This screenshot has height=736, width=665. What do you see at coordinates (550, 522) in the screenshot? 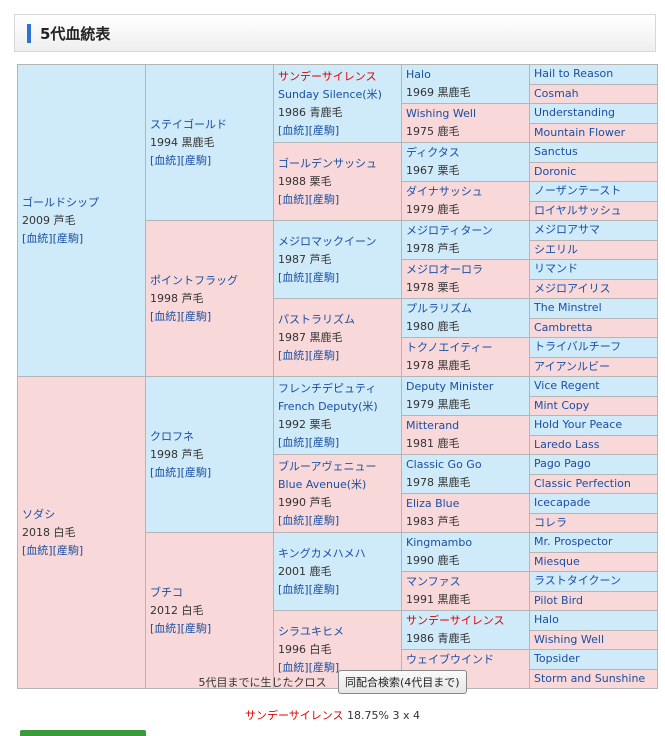
I see `ancestor-name: コレラ` at bounding box center [550, 522].